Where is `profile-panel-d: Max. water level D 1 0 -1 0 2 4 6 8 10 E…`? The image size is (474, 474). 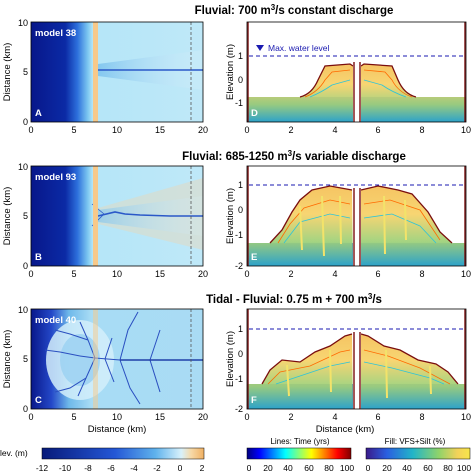 profile-panel-d: Max. water level D 1 0 -1 0 2 4 6 8 10 E… is located at coordinates (348, 78).